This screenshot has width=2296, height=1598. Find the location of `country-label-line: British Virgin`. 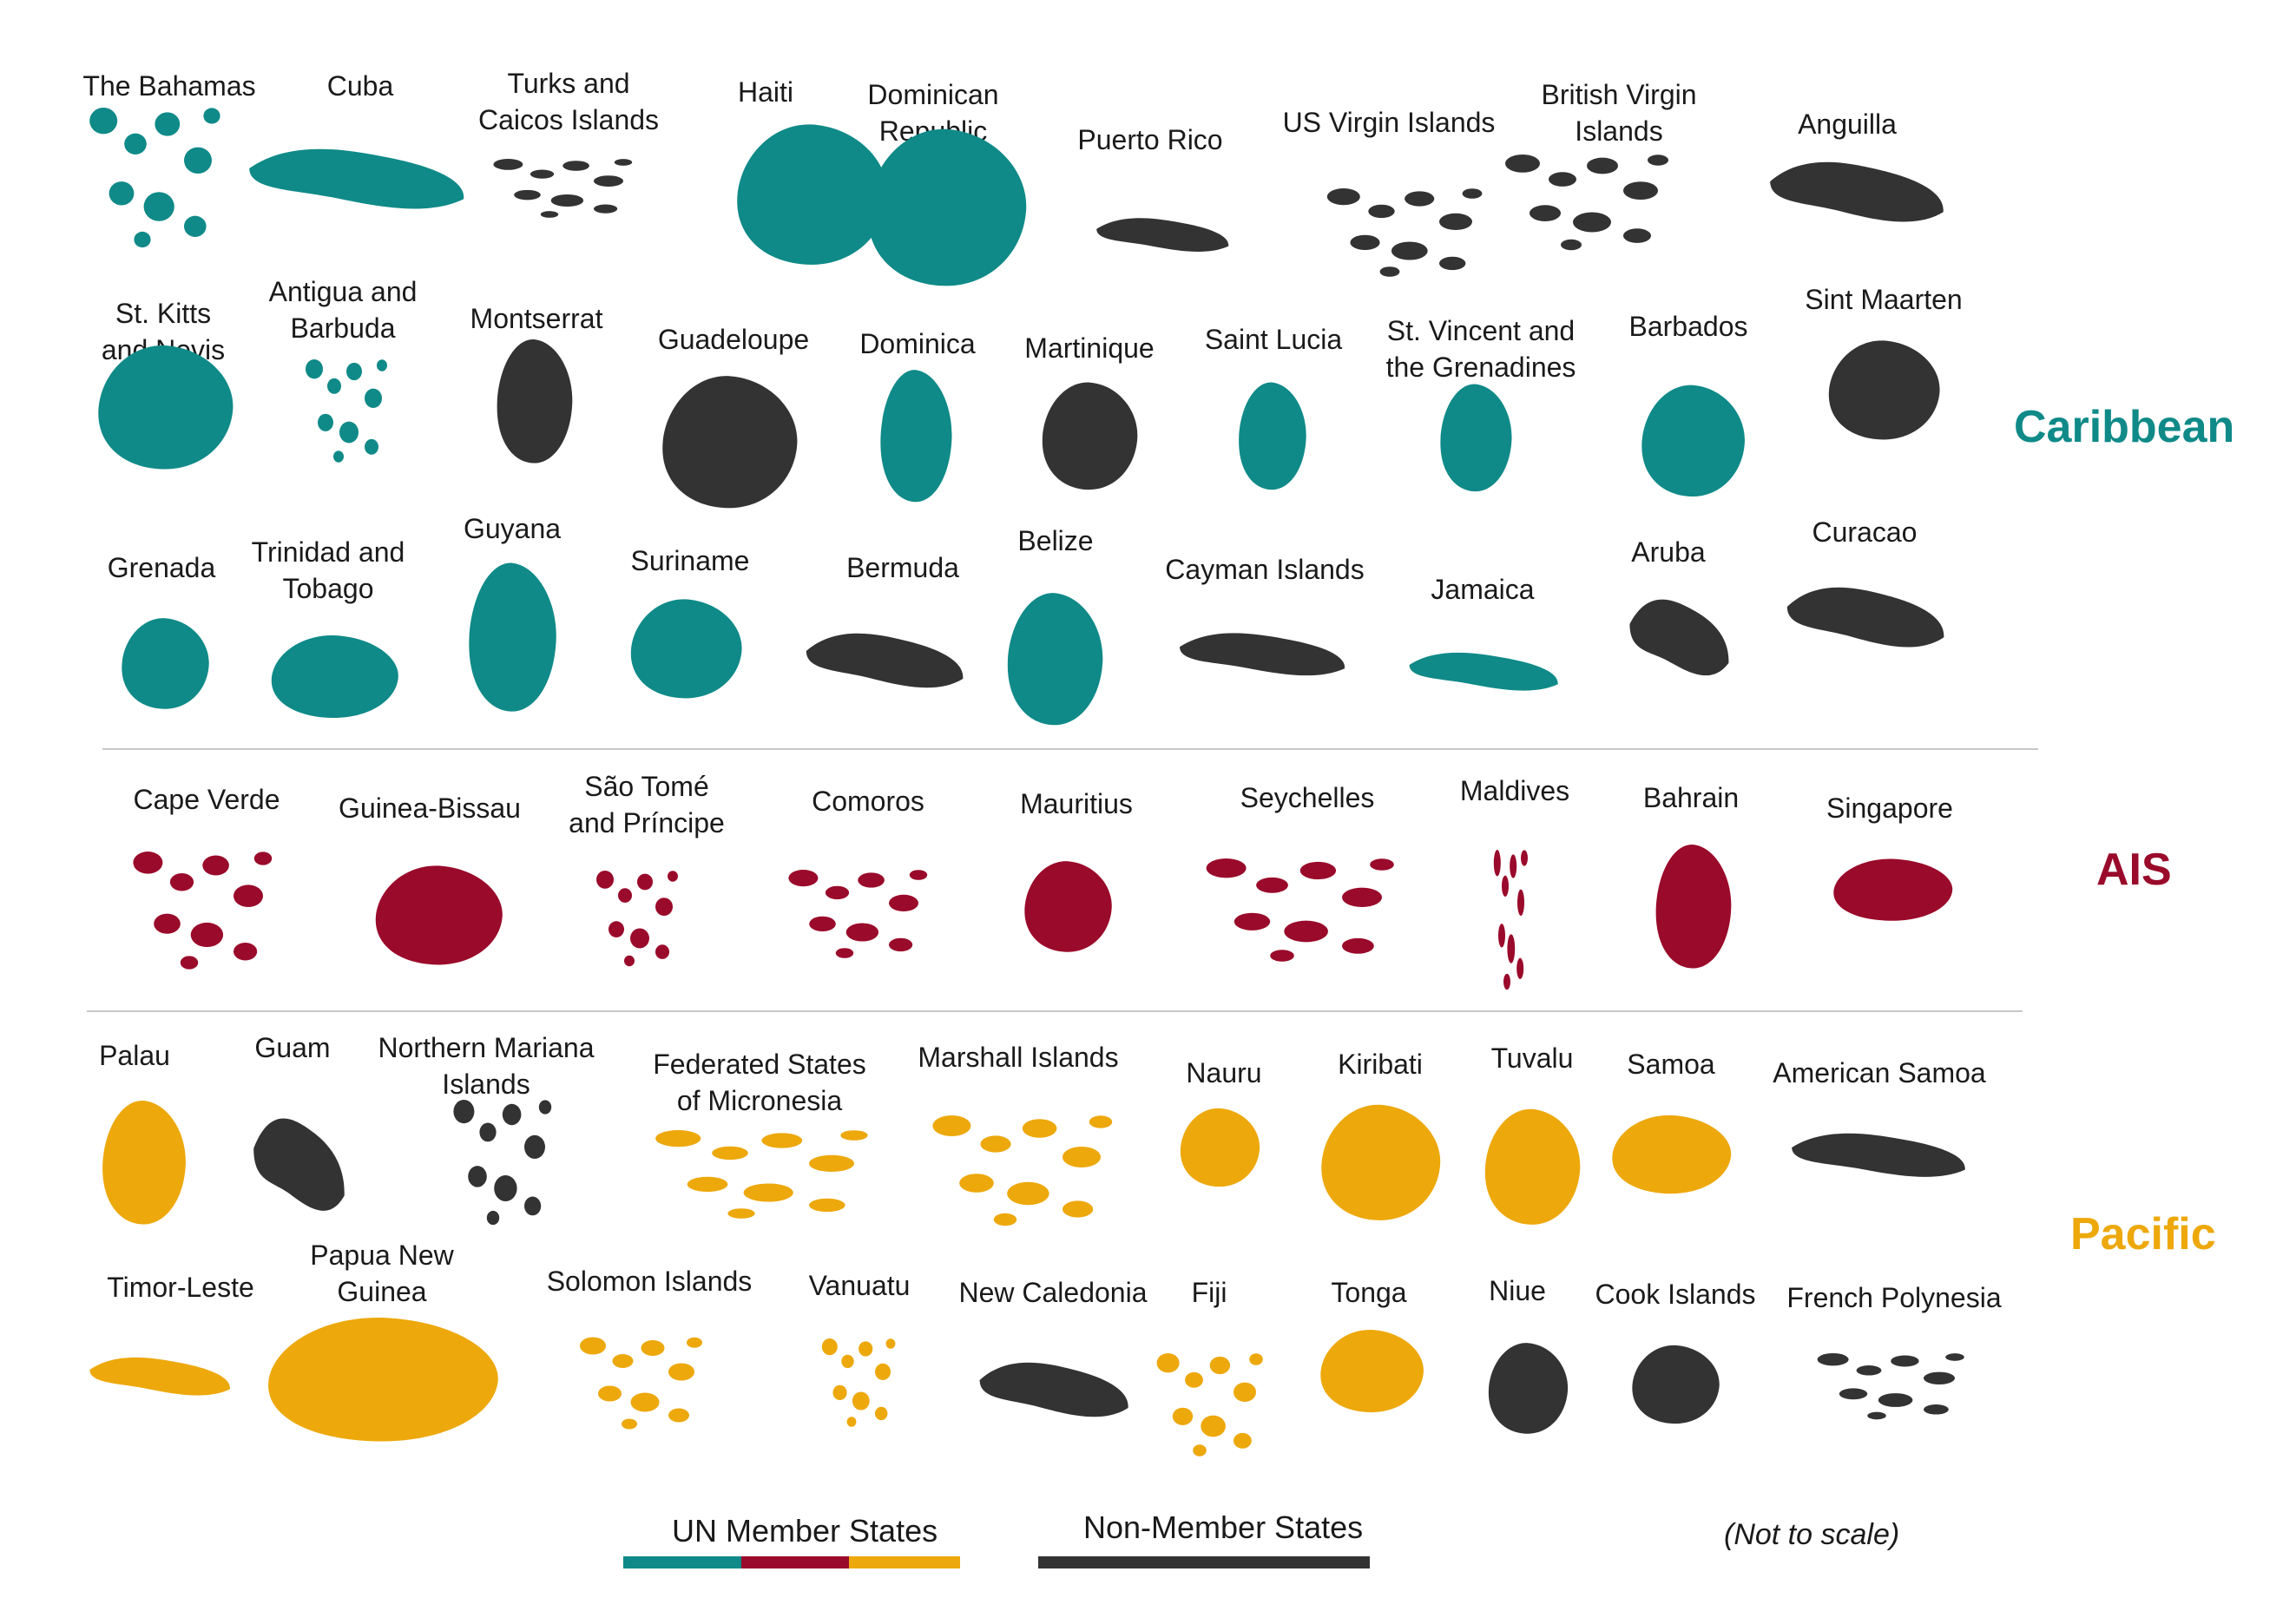

country-label-line: British Virgin is located at coordinates (1619, 94).